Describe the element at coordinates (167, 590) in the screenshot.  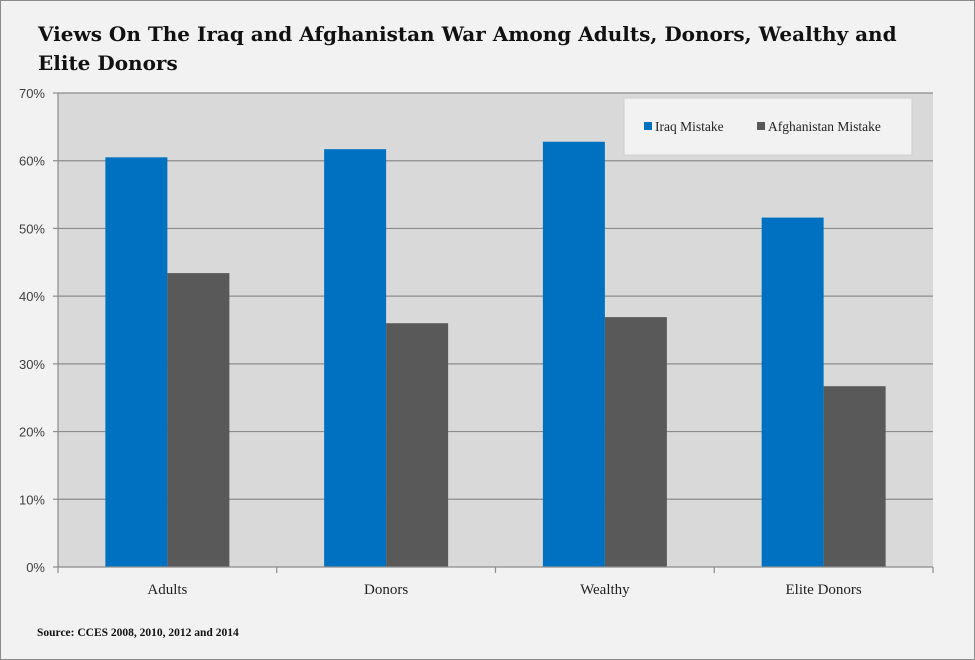
I see `x-tick-label: Adults` at that location.